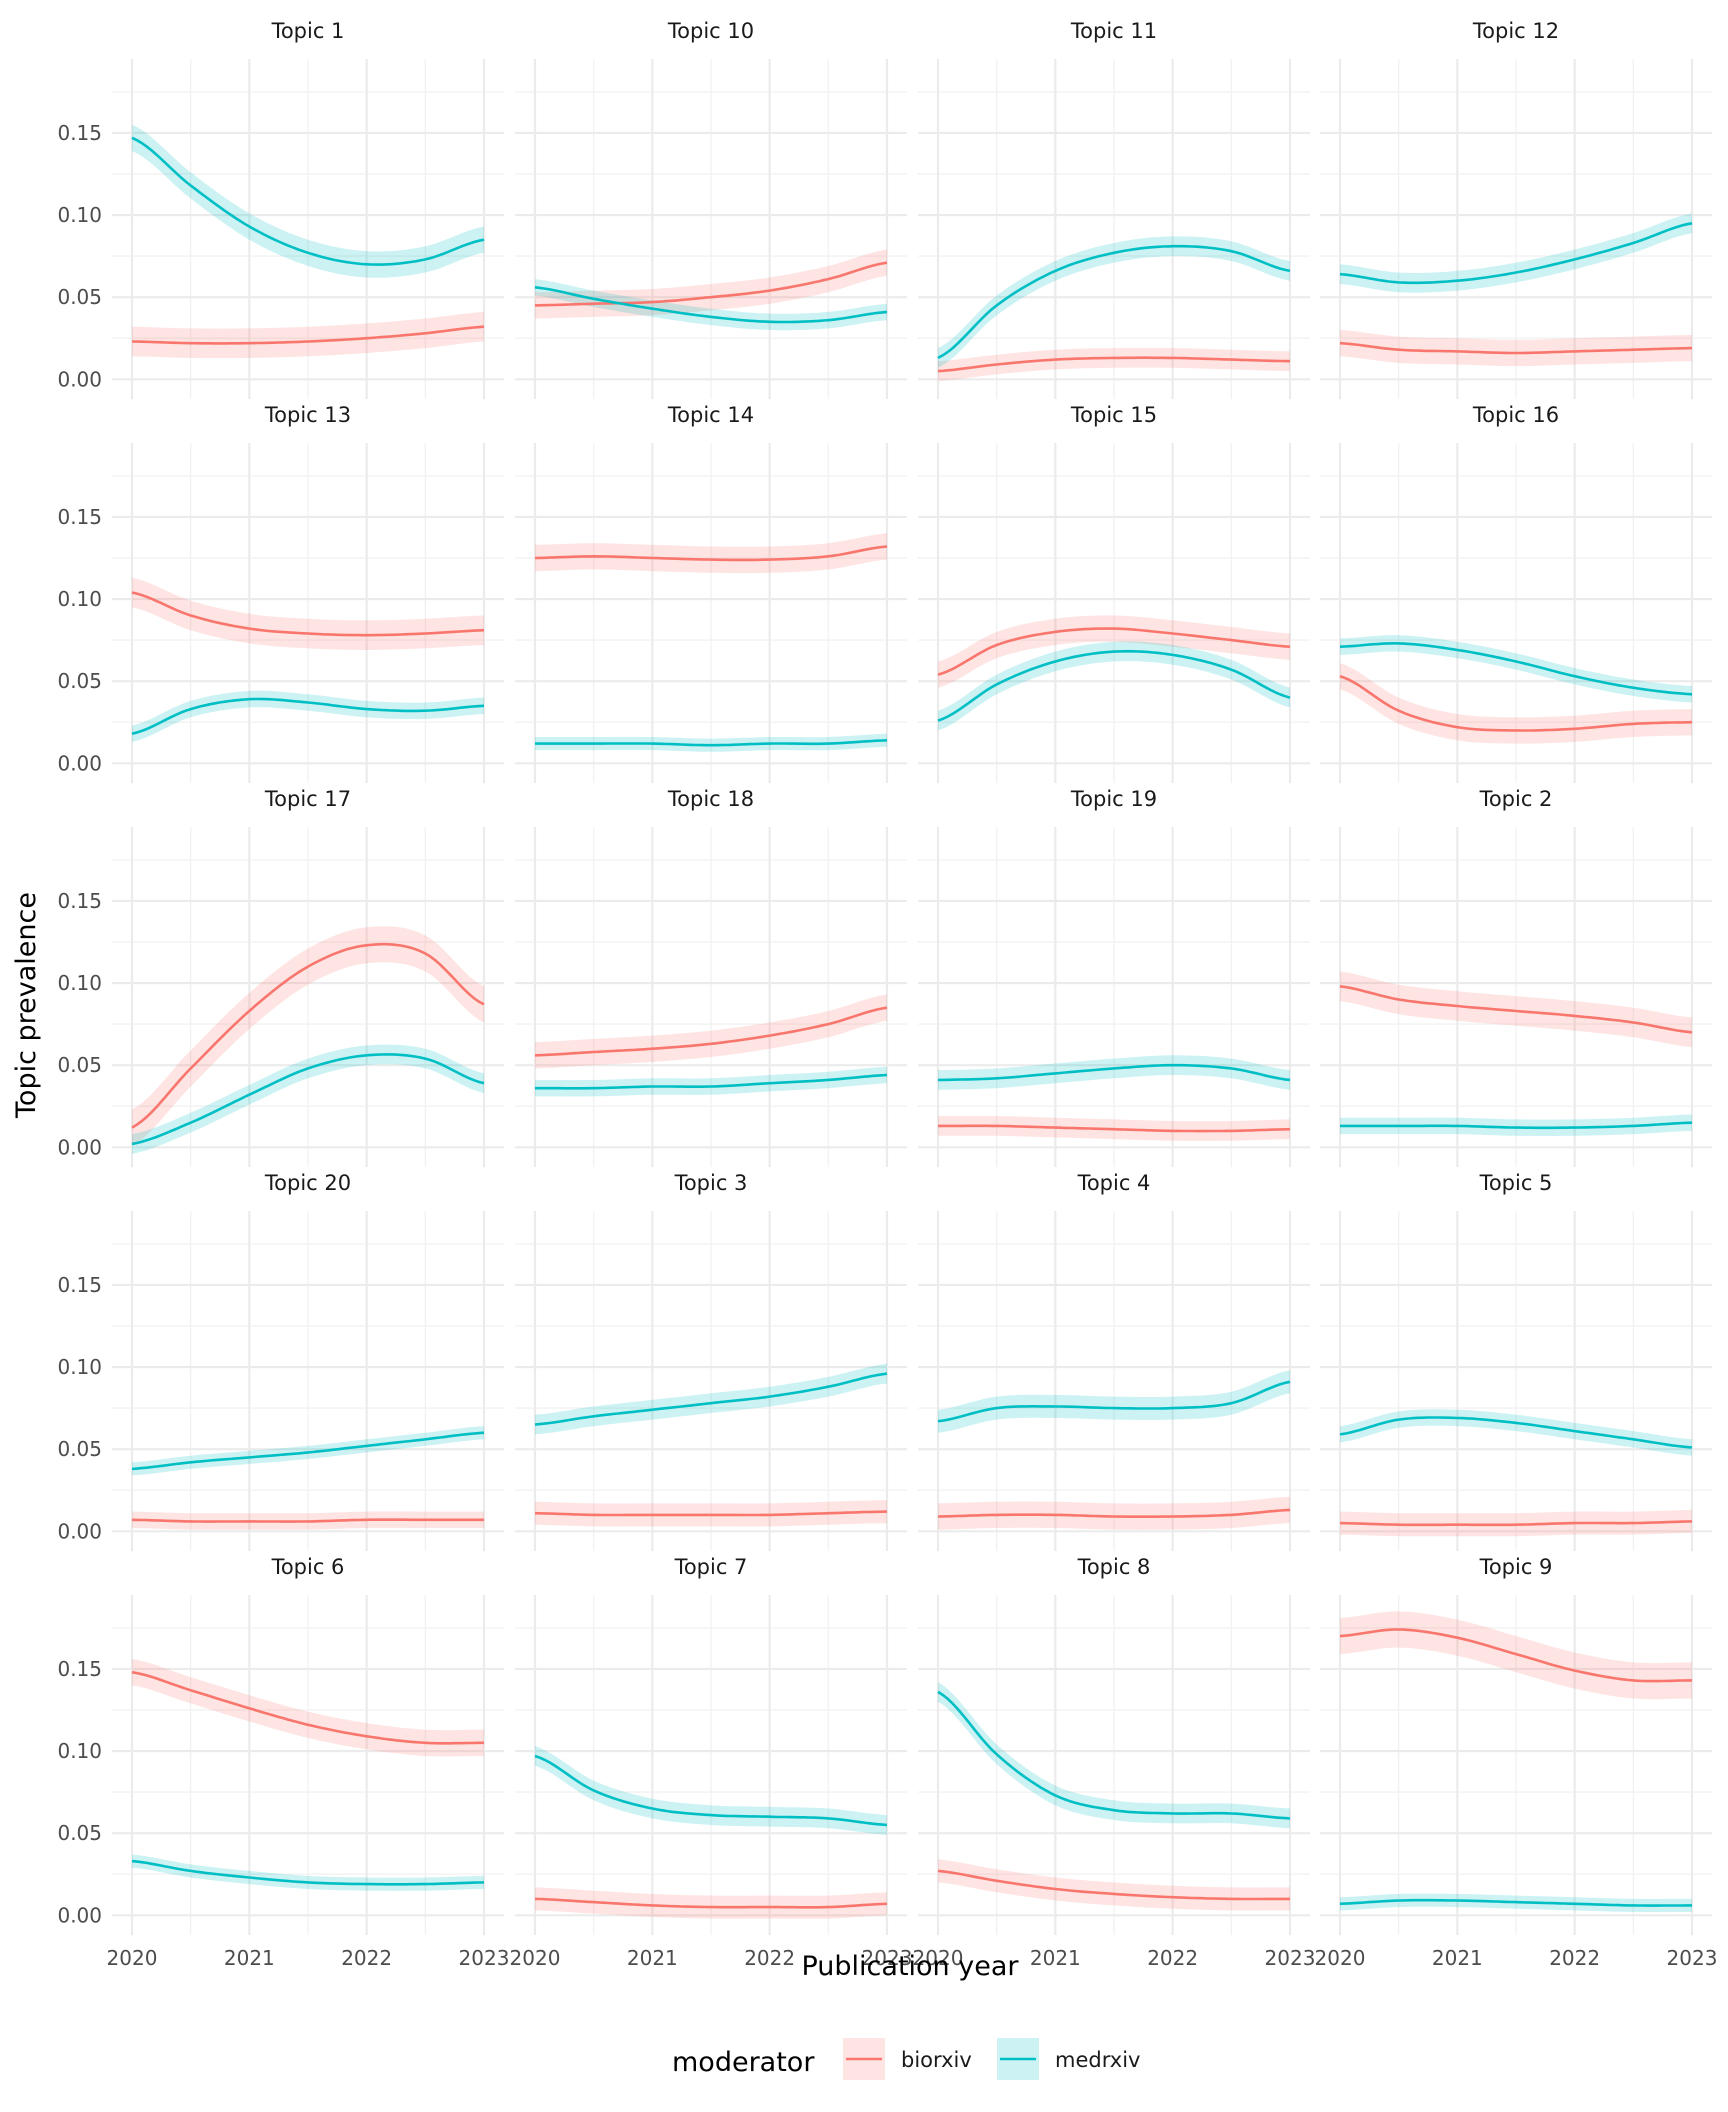 Image resolution: width=1728 pixels, height=2112 pixels. What do you see at coordinates (711, 1567) in the screenshot?
I see `panel-title: Topic 7` at bounding box center [711, 1567].